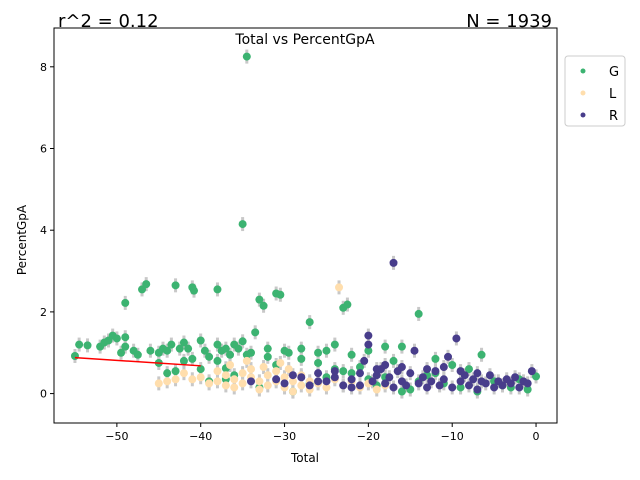  I want to click on y-axis-label: PercentGpA, so click(22, 239).